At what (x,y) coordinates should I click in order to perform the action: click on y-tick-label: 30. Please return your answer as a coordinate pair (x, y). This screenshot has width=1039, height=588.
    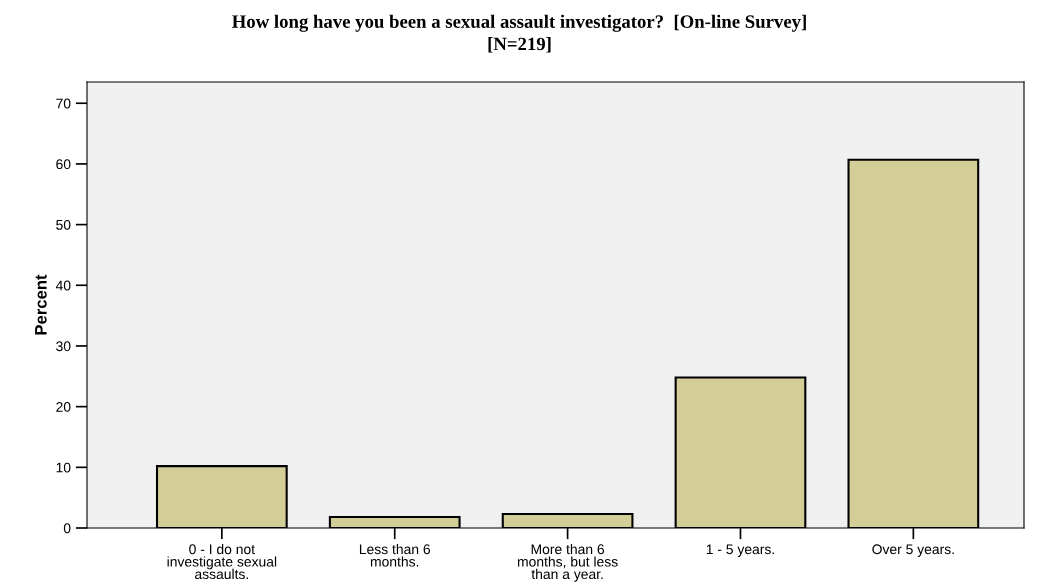
    Looking at the image, I should click on (63, 346).